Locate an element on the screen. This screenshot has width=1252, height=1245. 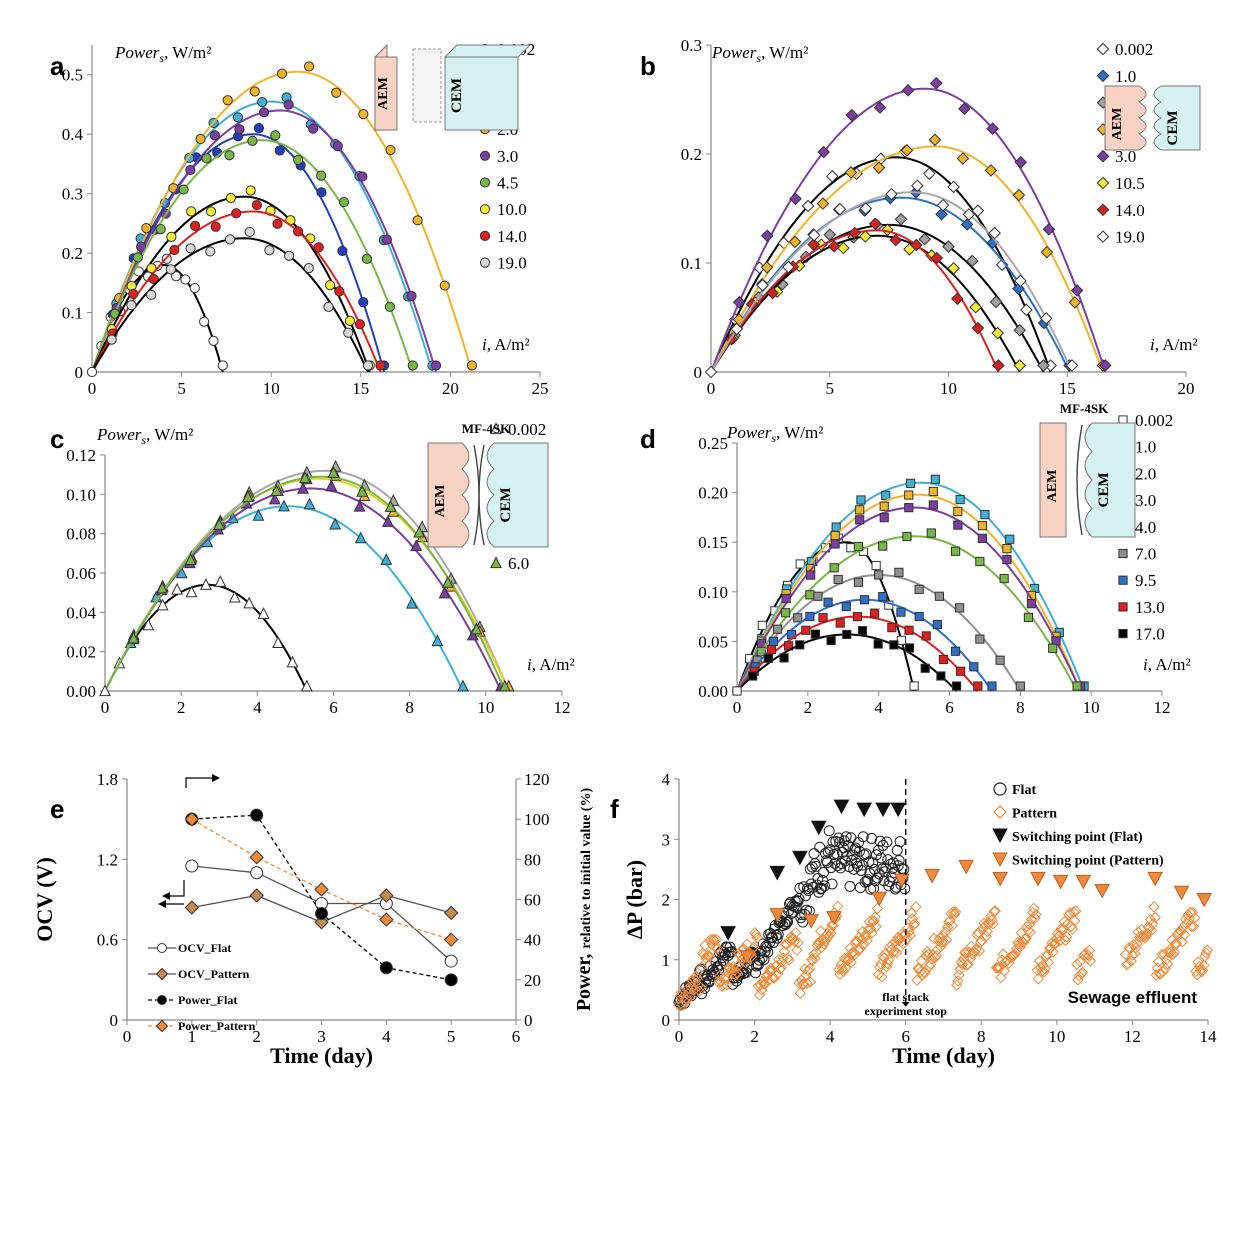
data-point-10.5 is located at coordinates (887, 230).